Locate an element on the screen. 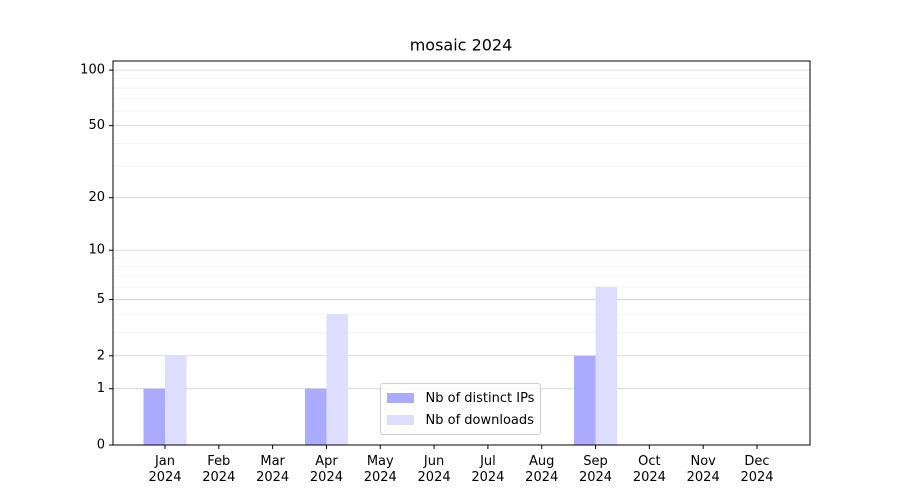  legend-item: Nb of downloads is located at coordinates (460, 420).